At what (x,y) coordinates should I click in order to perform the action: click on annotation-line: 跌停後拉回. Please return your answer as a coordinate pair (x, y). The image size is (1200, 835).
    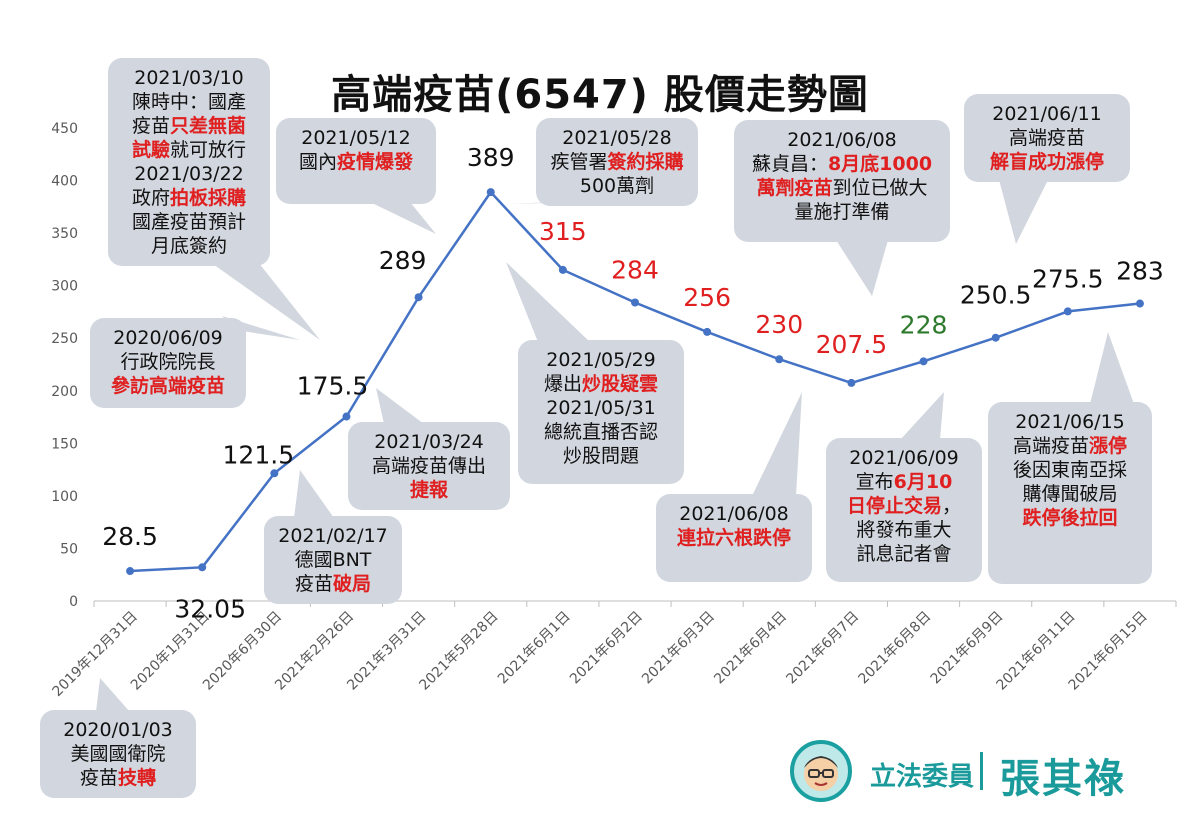
    Looking at the image, I should click on (1070, 518).